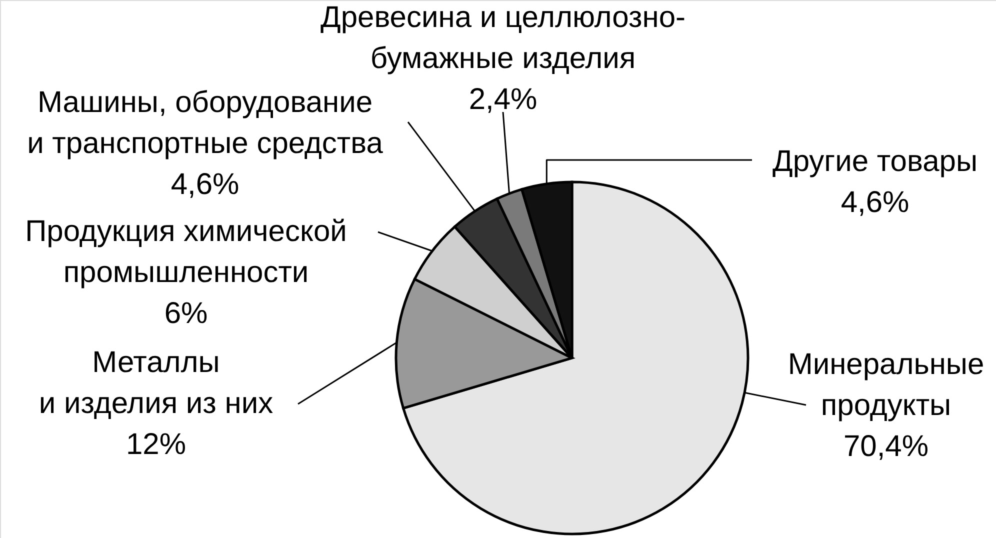 This screenshot has width=996, height=538. What do you see at coordinates (156, 383) in the screenshot?
I see `slice-label: Металлы и изделия из них` at bounding box center [156, 383].